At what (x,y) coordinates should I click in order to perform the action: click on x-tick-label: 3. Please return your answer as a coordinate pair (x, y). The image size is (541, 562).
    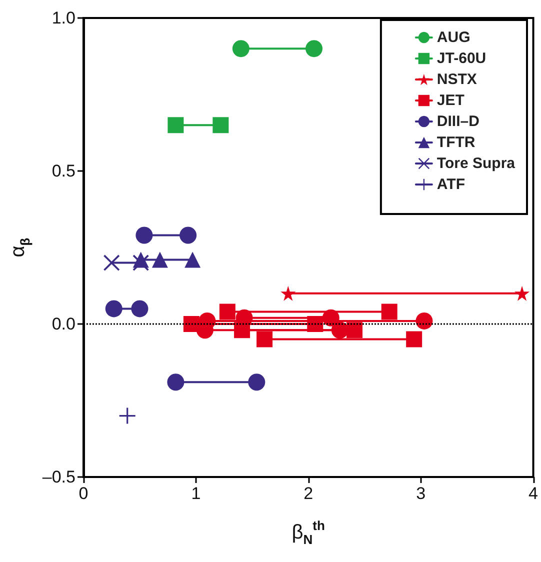
    Looking at the image, I should click on (421, 493).